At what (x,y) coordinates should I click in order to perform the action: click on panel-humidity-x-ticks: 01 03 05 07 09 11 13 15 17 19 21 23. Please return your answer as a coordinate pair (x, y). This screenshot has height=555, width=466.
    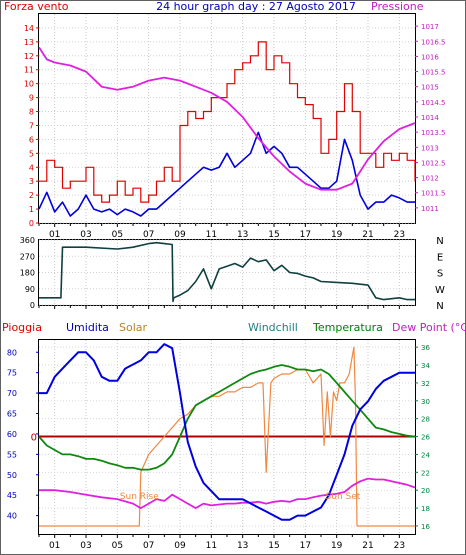
    Looking at the image, I should click on (227, 546).